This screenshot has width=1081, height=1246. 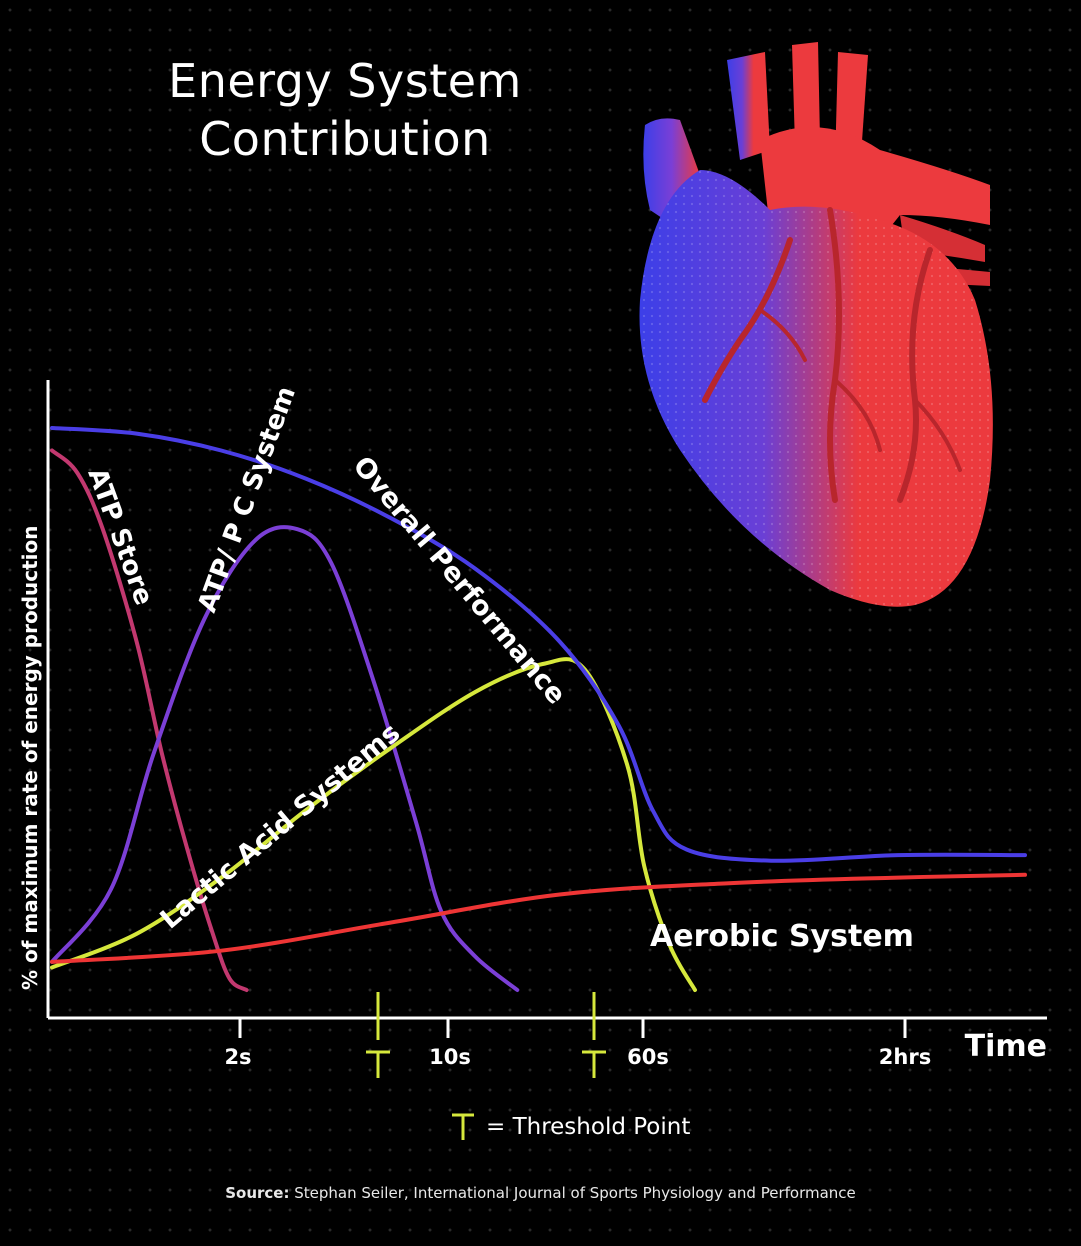 What do you see at coordinates (345, 139) in the screenshot?
I see `title-line-2: Contribution` at bounding box center [345, 139].